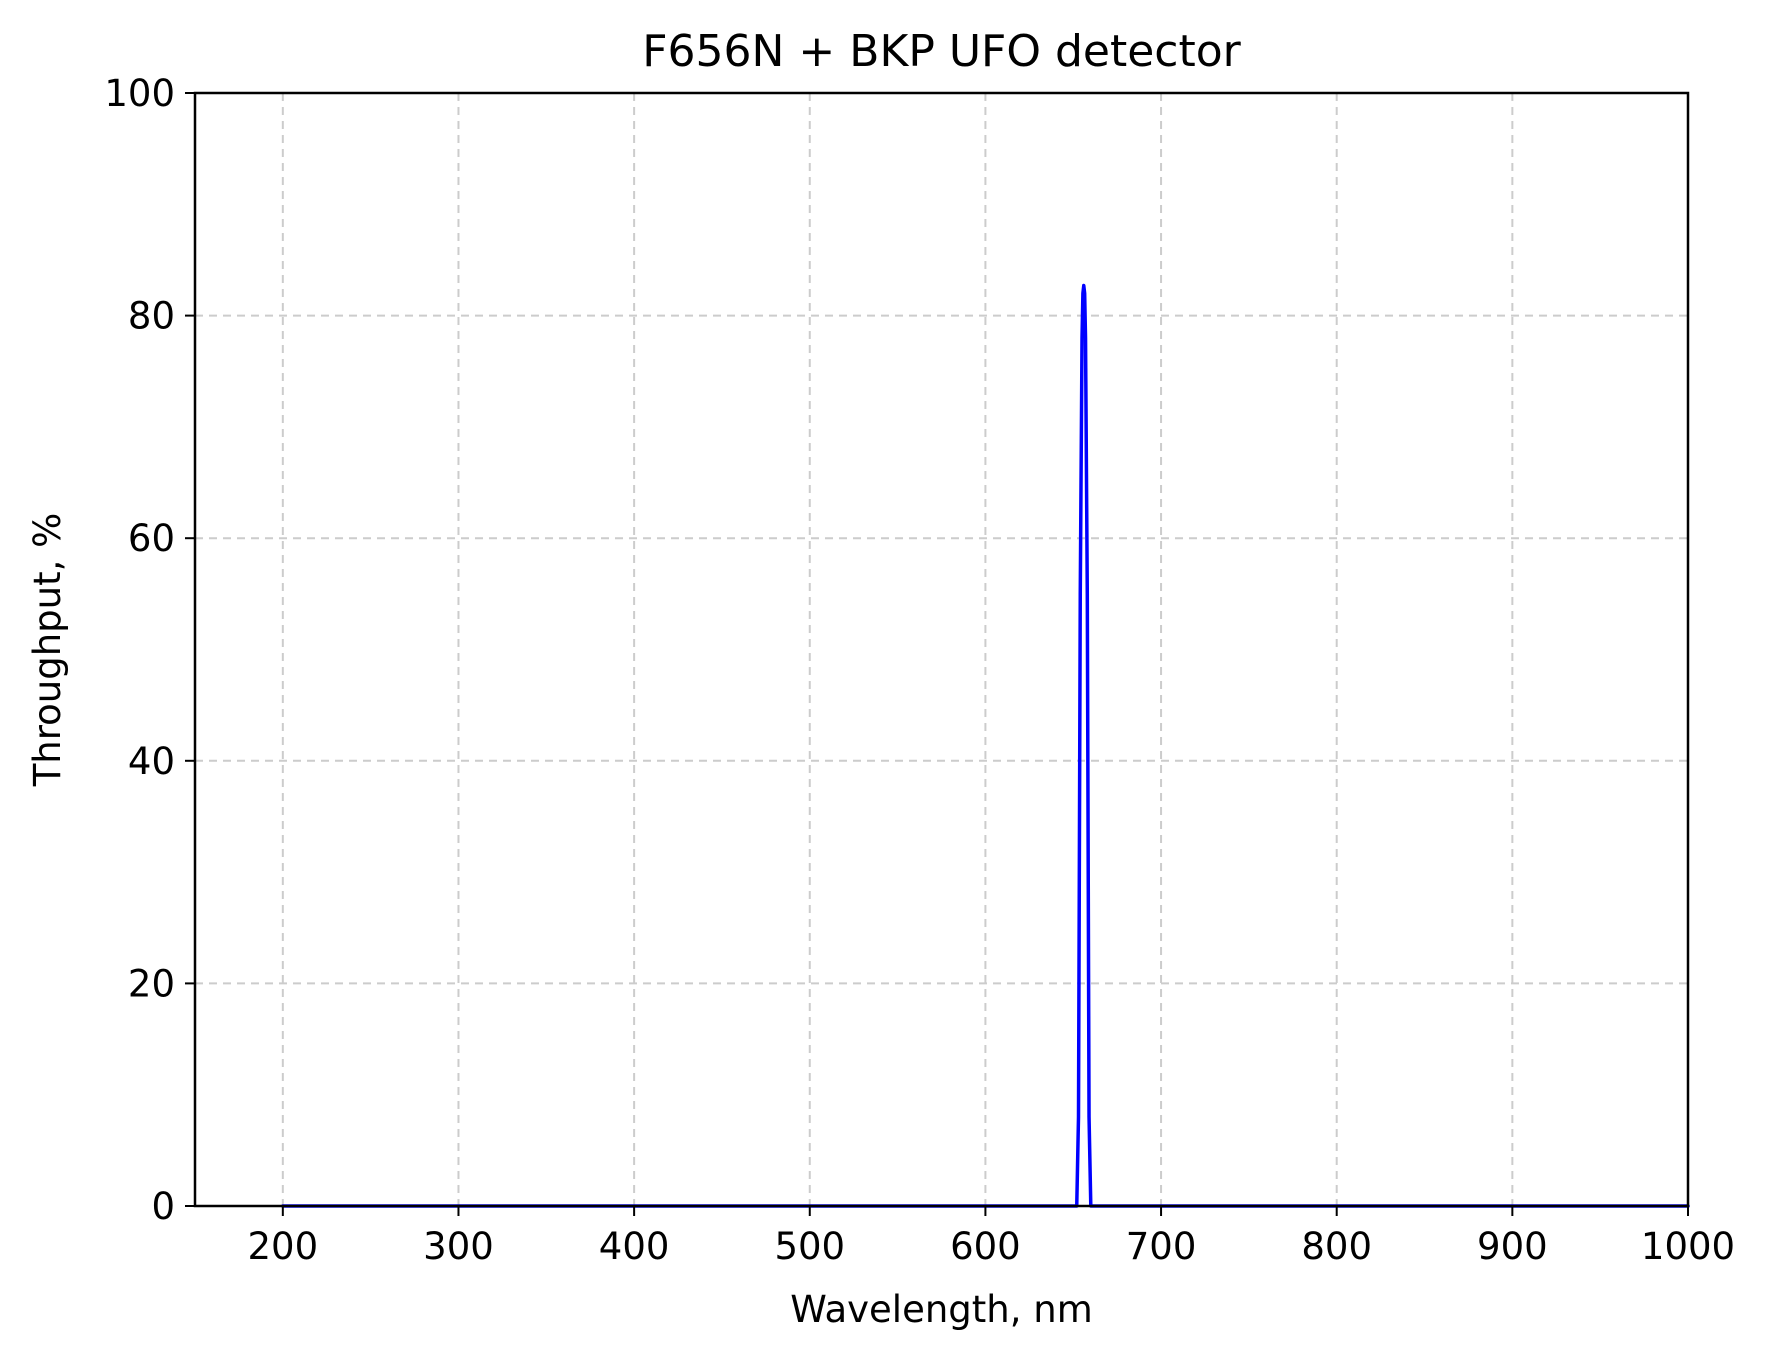 The width and height of the screenshot is (1766, 1357). What do you see at coordinates (151, 761) in the screenshot?
I see `y-tick-label: 40` at bounding box center [151, 761].